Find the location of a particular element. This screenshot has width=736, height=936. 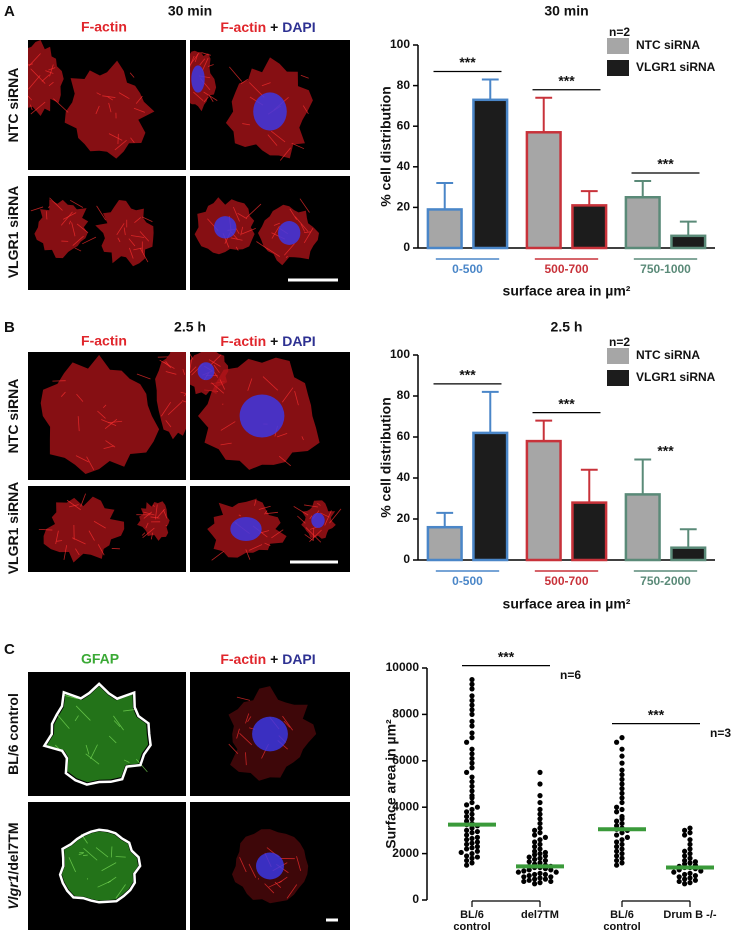

row-label: NTC siRNA is located at coordinates (13, 416).